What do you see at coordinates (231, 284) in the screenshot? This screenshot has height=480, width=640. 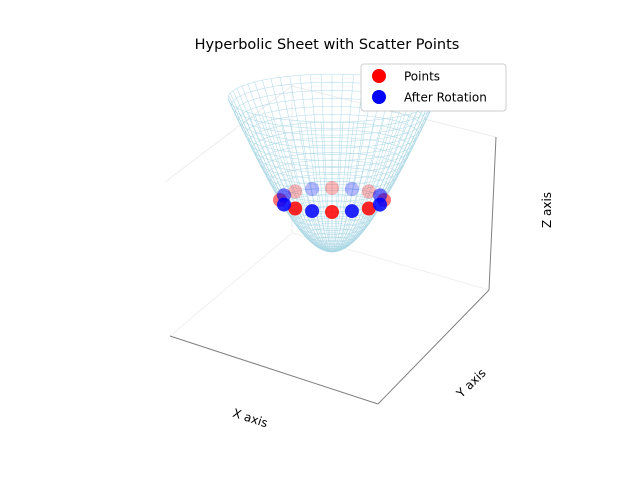 I see `floor-left-edge` at bounding box center [231, 284].